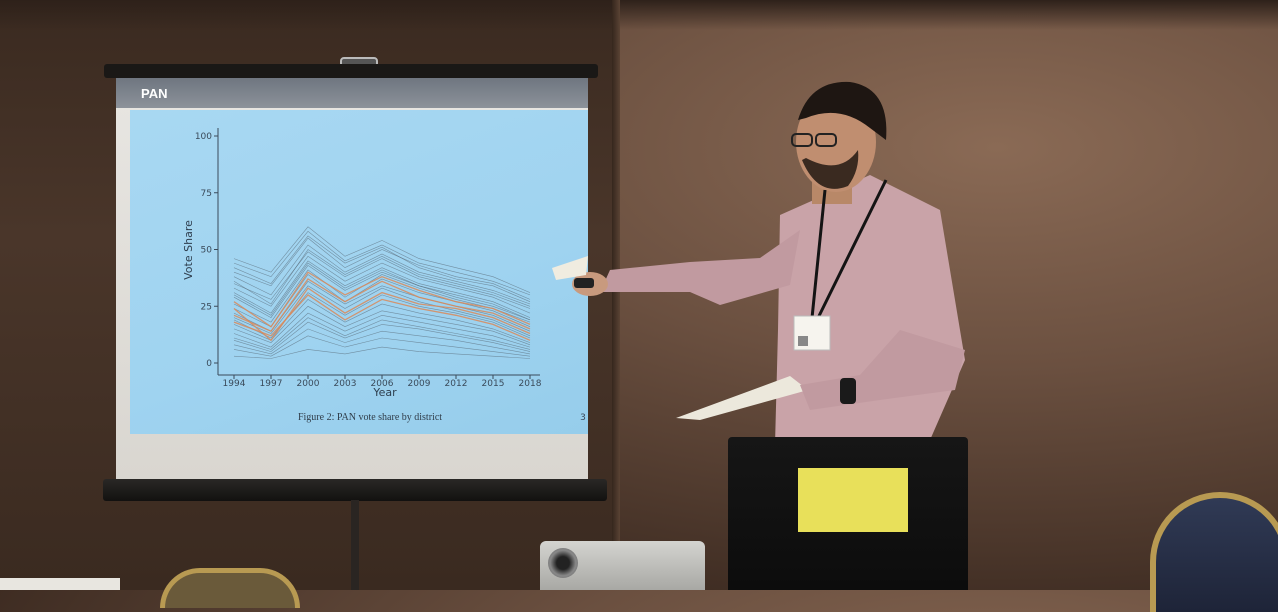  Describe the element at coordinates (493, 384) in the screenshot. I see `x-tick-label: 2015` at that location.